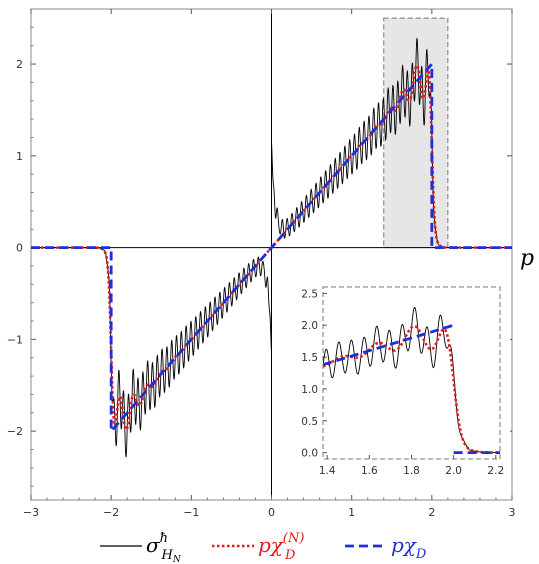 The height and width of the screenshot is (564, 539). What do you see at coordinates (327, 471) in the screenshot?
I see `inset-x-tick-label: 1.4` at bounding box center [327, 471].